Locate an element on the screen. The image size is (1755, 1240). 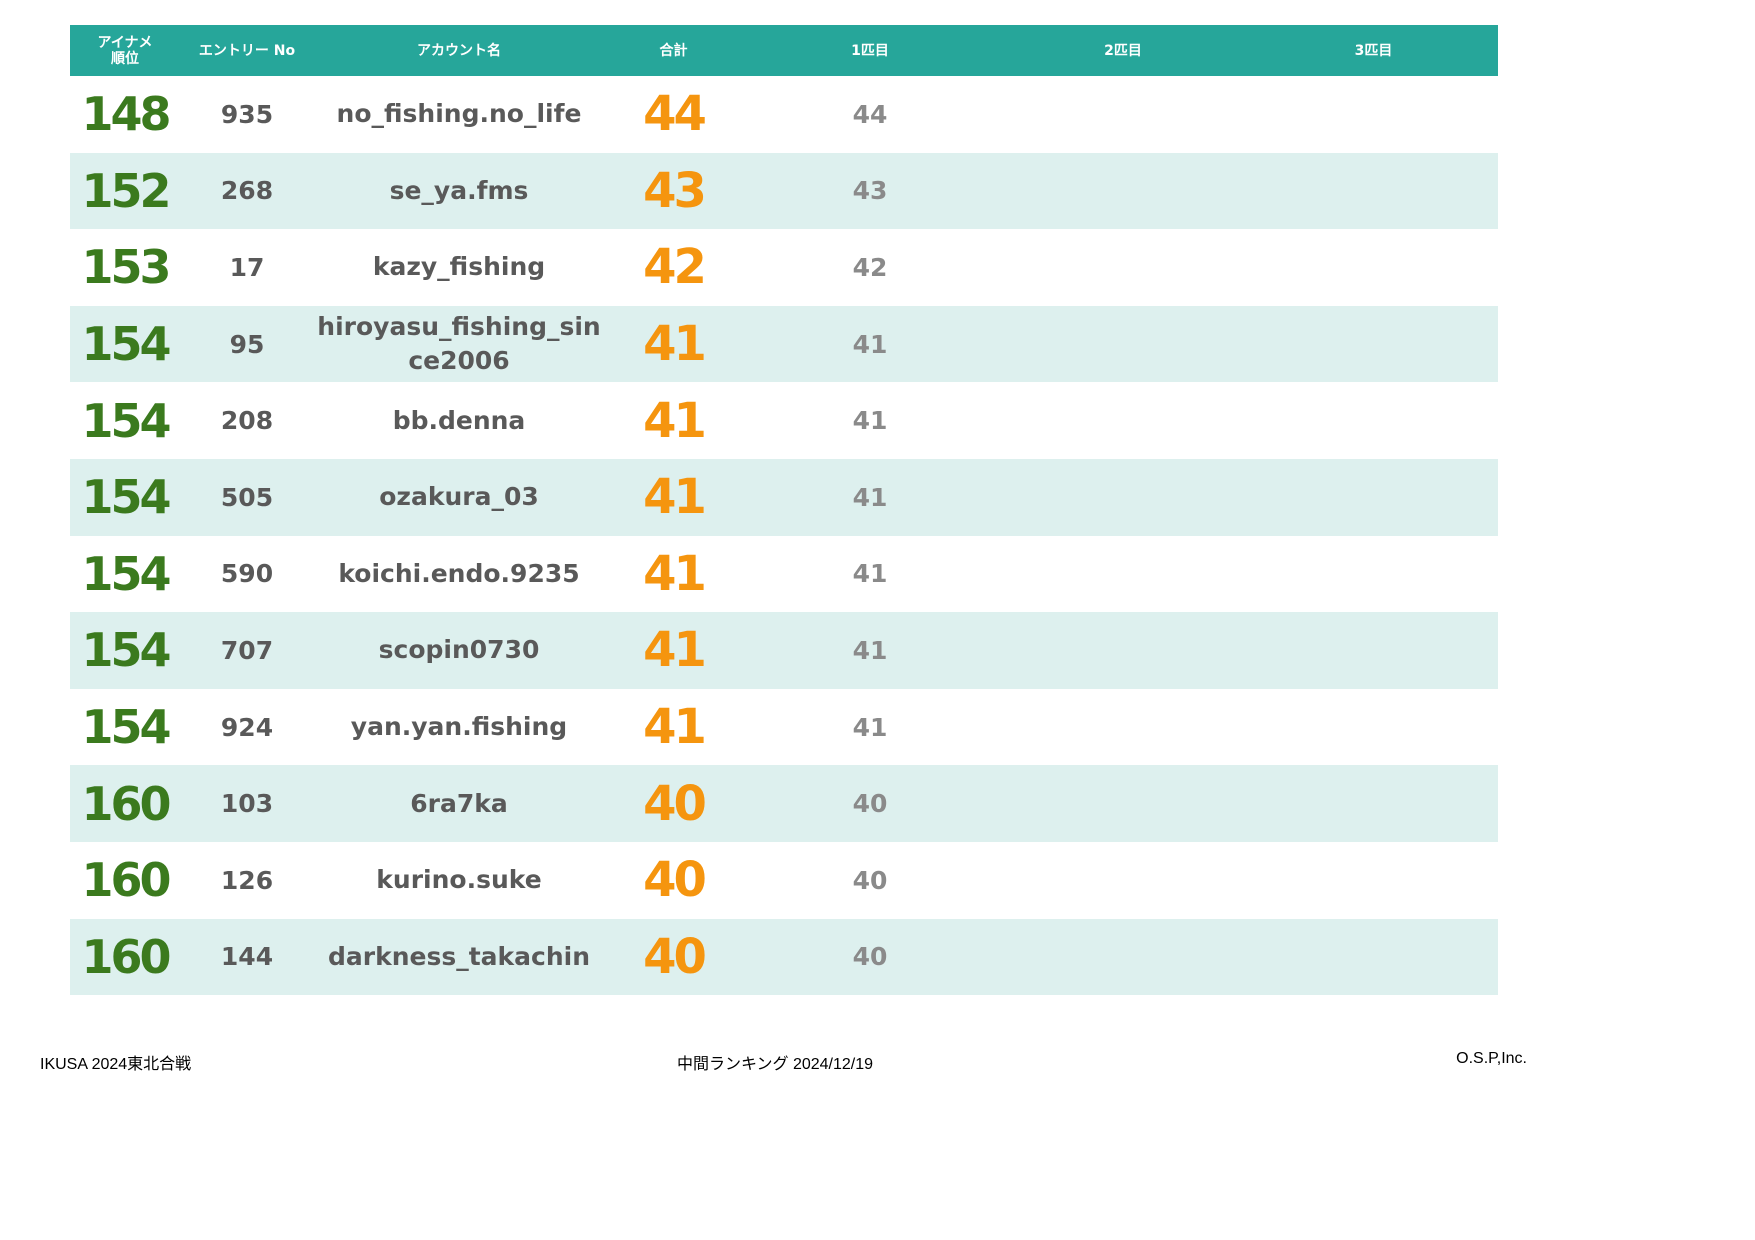
account-name: ozakura_03 is located at coordinates (459, 497).